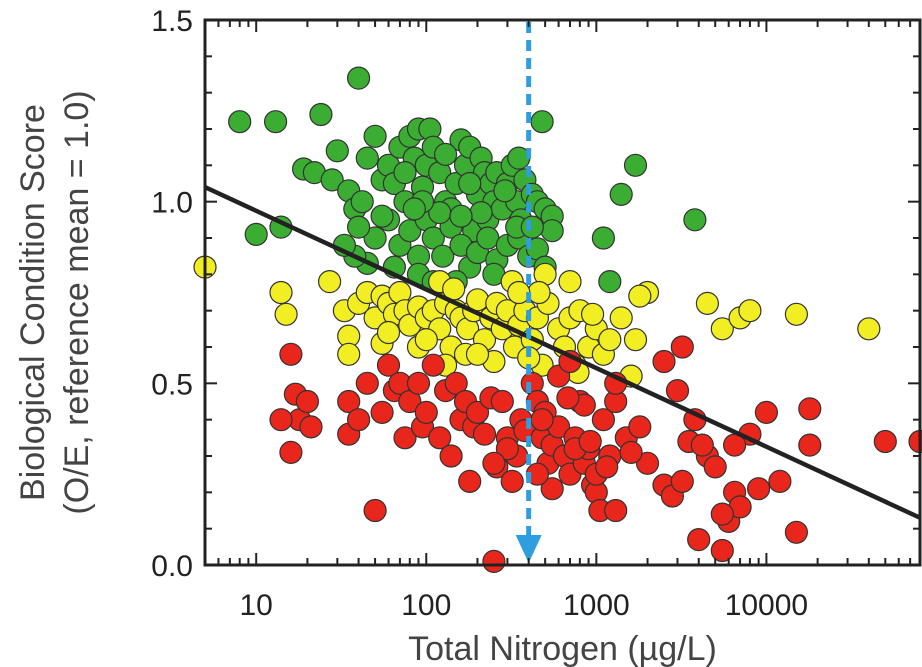 The width and height of the screenshot is (922, 667). What do you see at coordinates (172, 21) in the screenshot?
I see `y-tick-label: 1.5` at bounding box center [172, 21].